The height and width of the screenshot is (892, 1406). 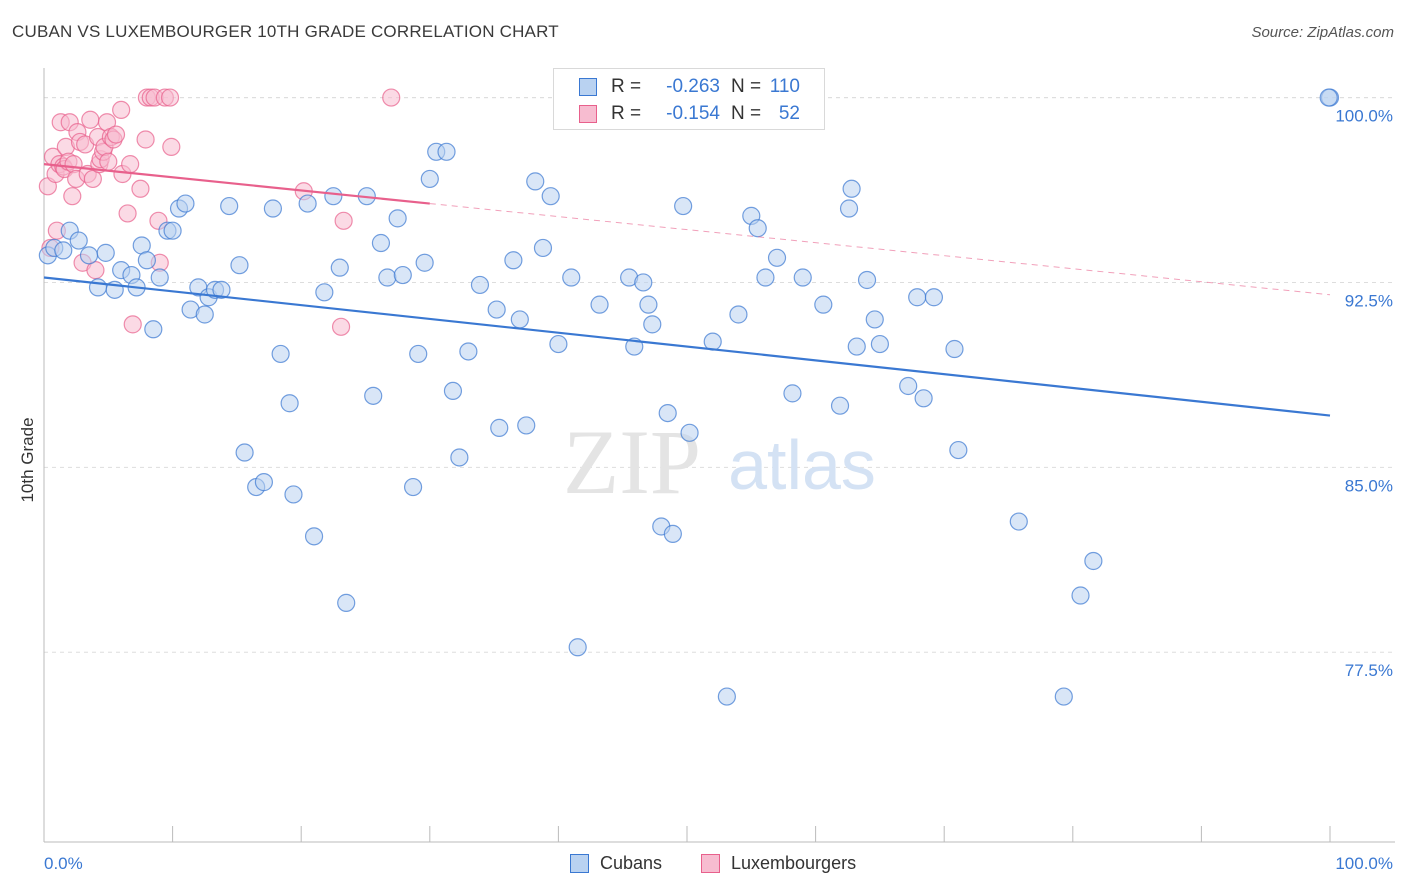 I want to click on source-label: Source: ZipAtlas.com, so click(x=1322, y=32).